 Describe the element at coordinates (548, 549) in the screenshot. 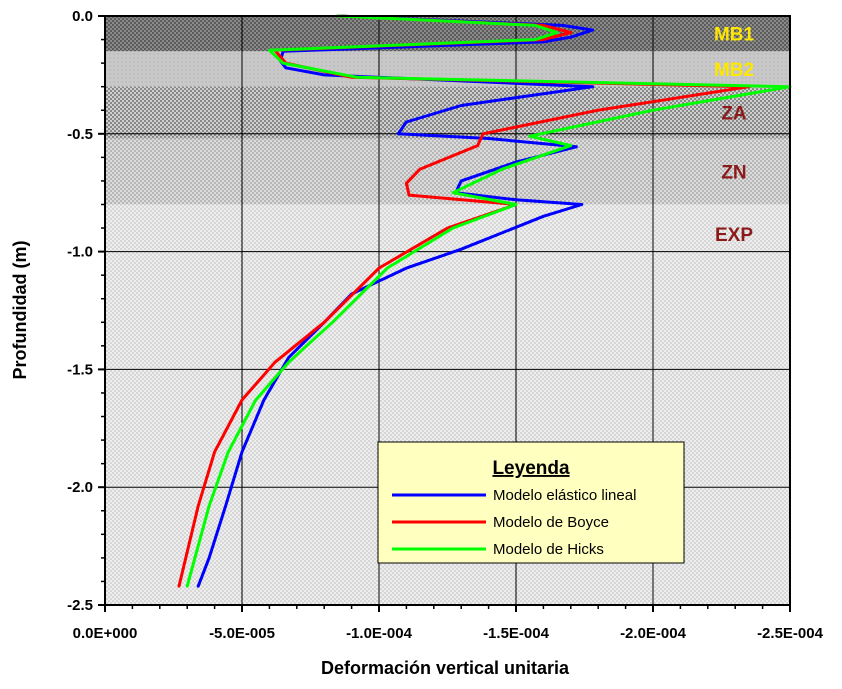

I see `legend-label-modelo-de-hicks: Modelo de Hicks` at that location.